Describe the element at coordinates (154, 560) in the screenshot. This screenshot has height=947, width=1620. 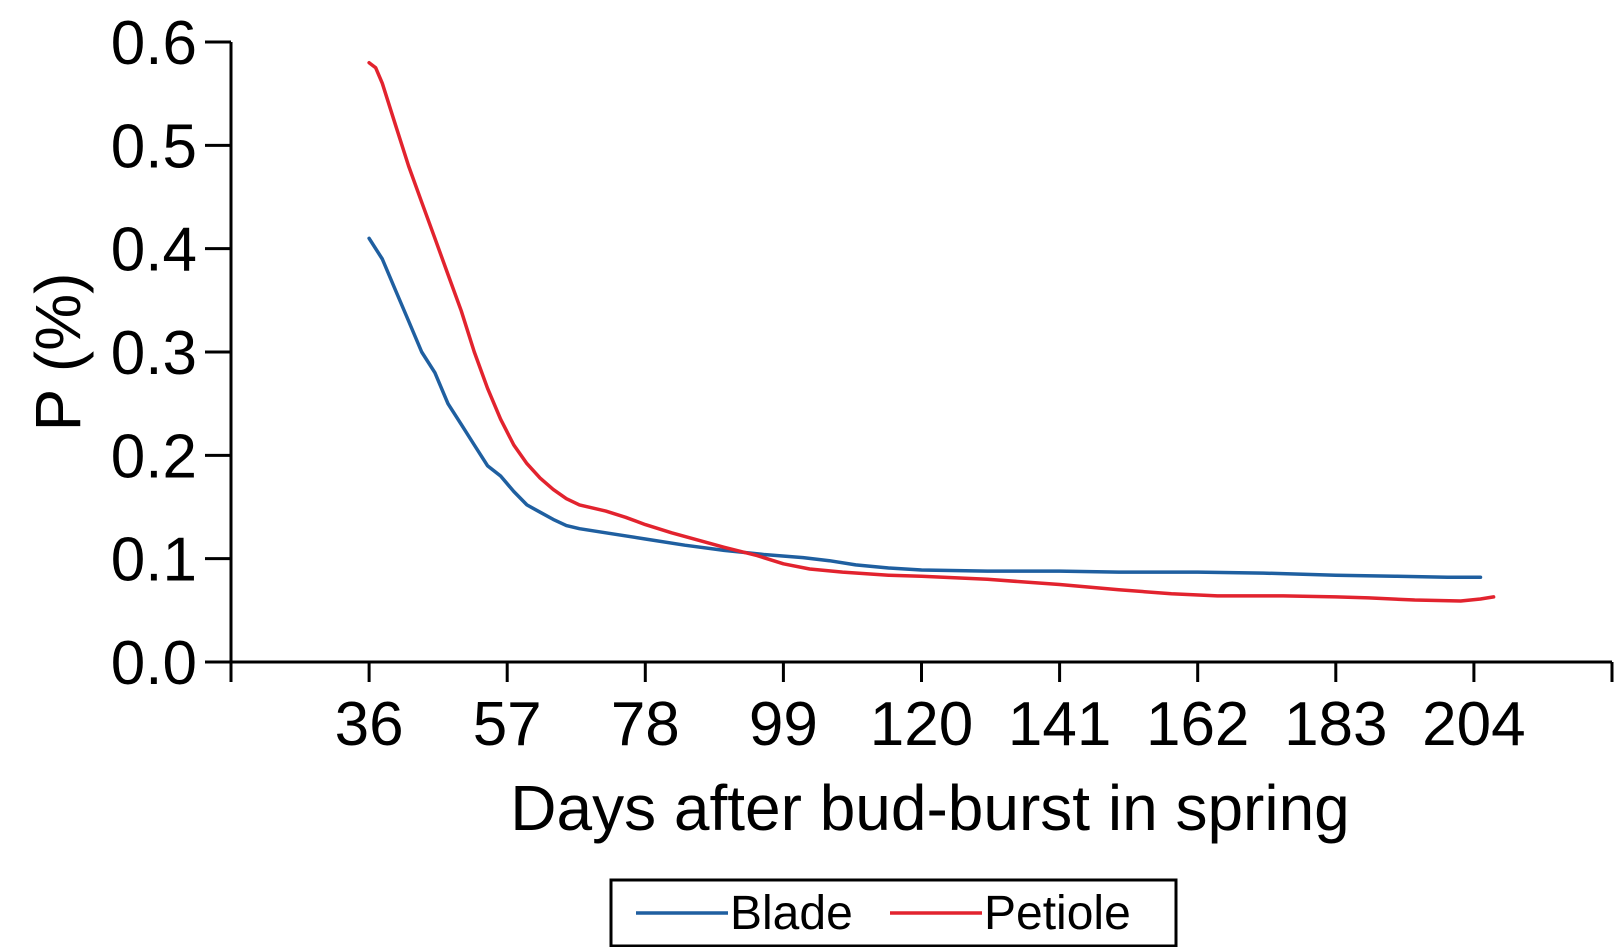
I see `y-tick-label: 0.1` at that location.